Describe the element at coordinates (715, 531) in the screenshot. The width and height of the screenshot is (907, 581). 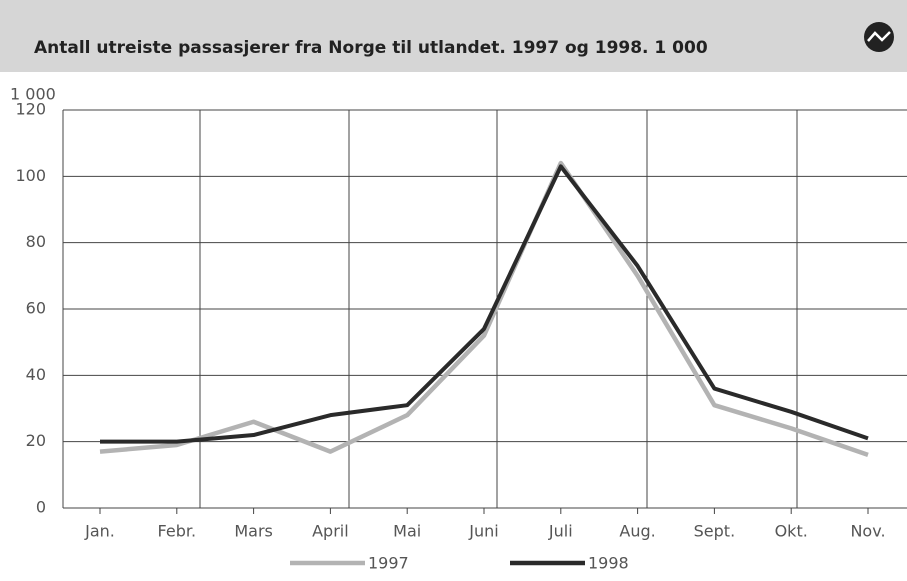
I see `x-tick-label: Sept.` at that location.